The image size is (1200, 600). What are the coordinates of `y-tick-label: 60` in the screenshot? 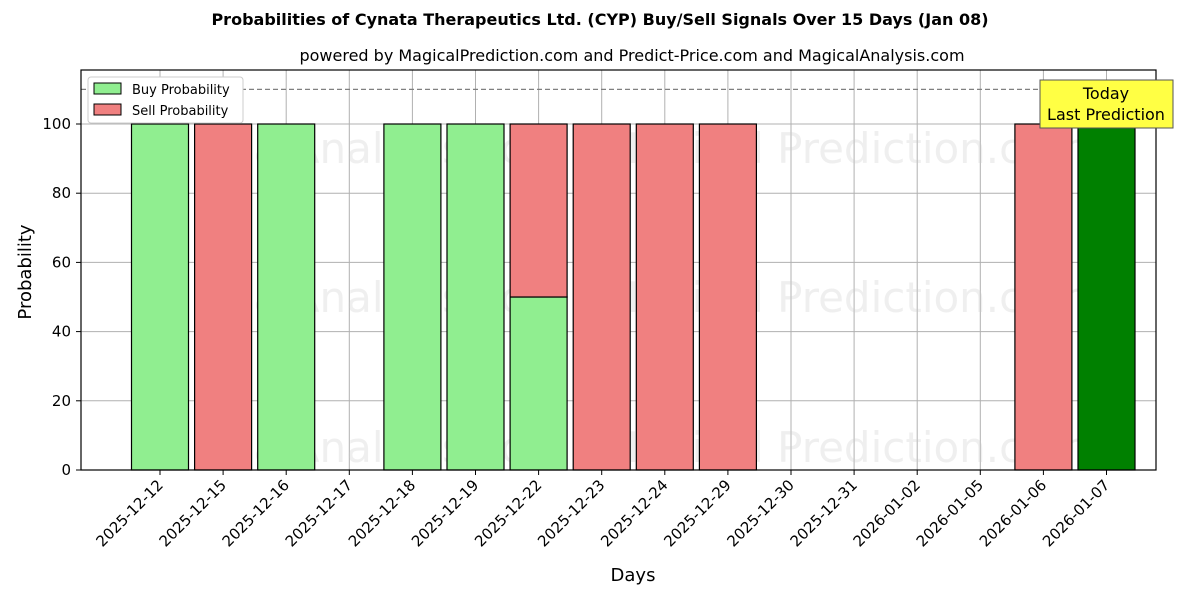 It's located at (61, 262).